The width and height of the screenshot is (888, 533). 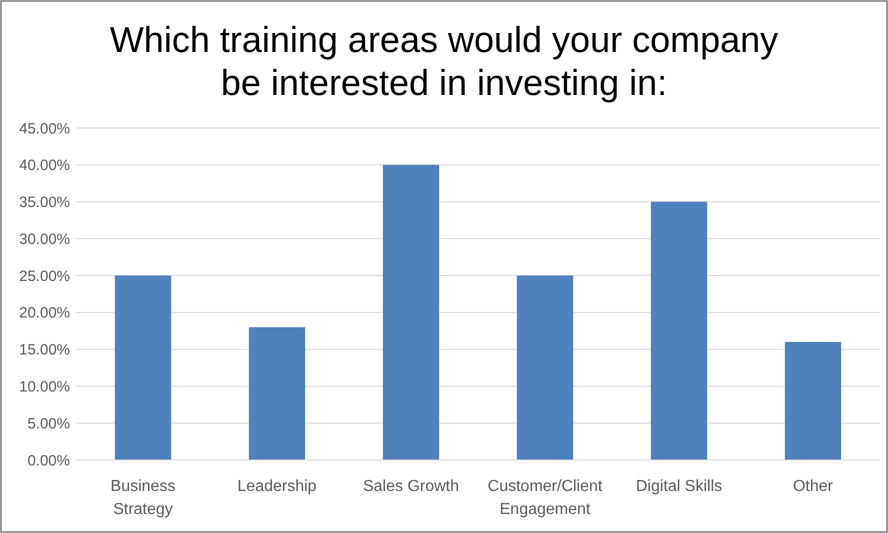 What do you see at coordinates (44, 387) in the screenshot?
I see `y-tick-label: 10.00%` at bounding box center [44, 387].